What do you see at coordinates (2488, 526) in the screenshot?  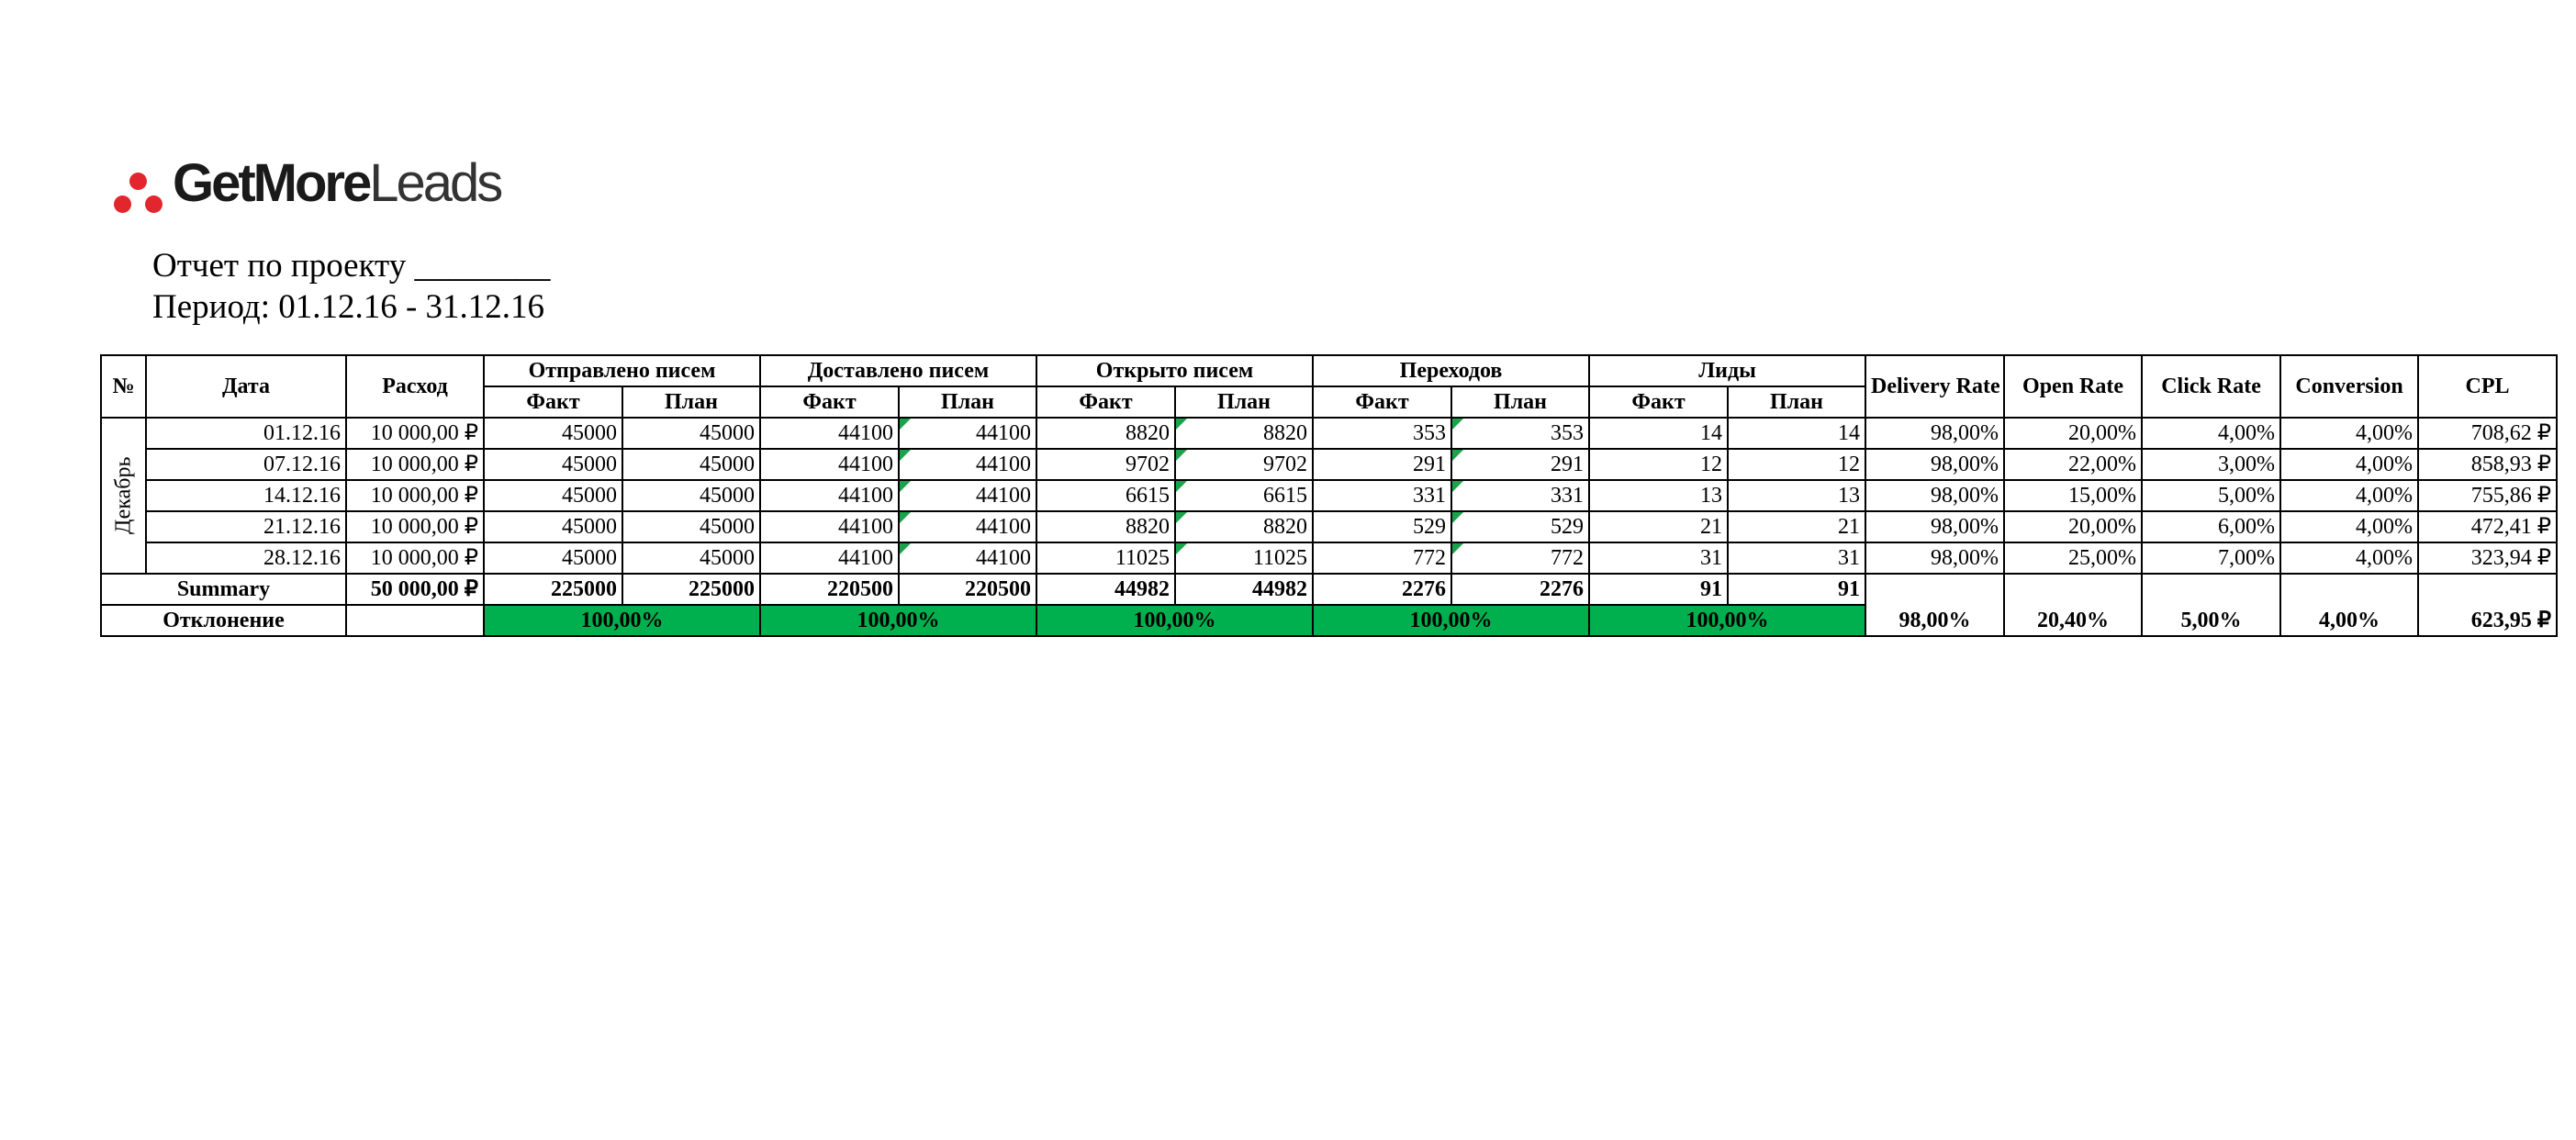 I see `cell-cpl: 472,41 ₽` at bounding box center [2488, 526].